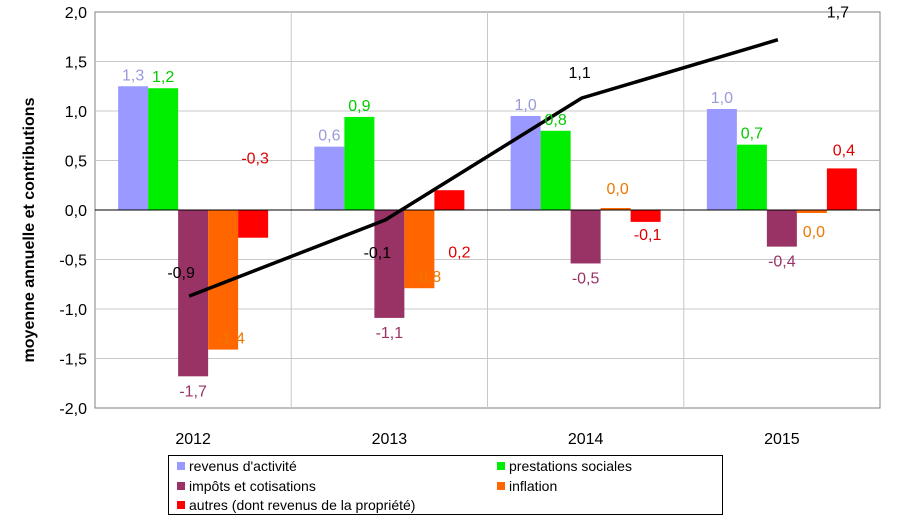 The height and width of the screenshot is (515, 915). What do you see at coordinates (193, 391) in the screenshot?
I see `data-label: -1,7` at bounding box center [193, 391].